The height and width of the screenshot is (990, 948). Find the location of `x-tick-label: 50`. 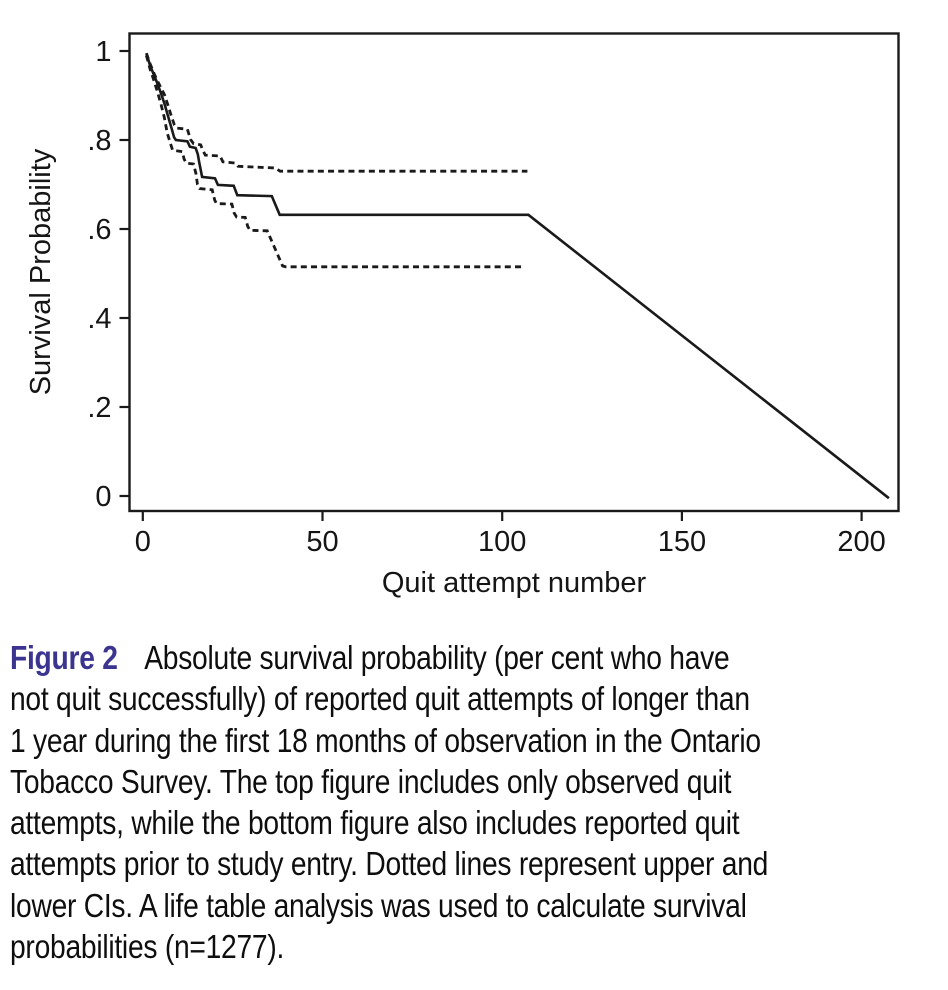

x-tick-label: 50 is located at coordinates (322, 542).